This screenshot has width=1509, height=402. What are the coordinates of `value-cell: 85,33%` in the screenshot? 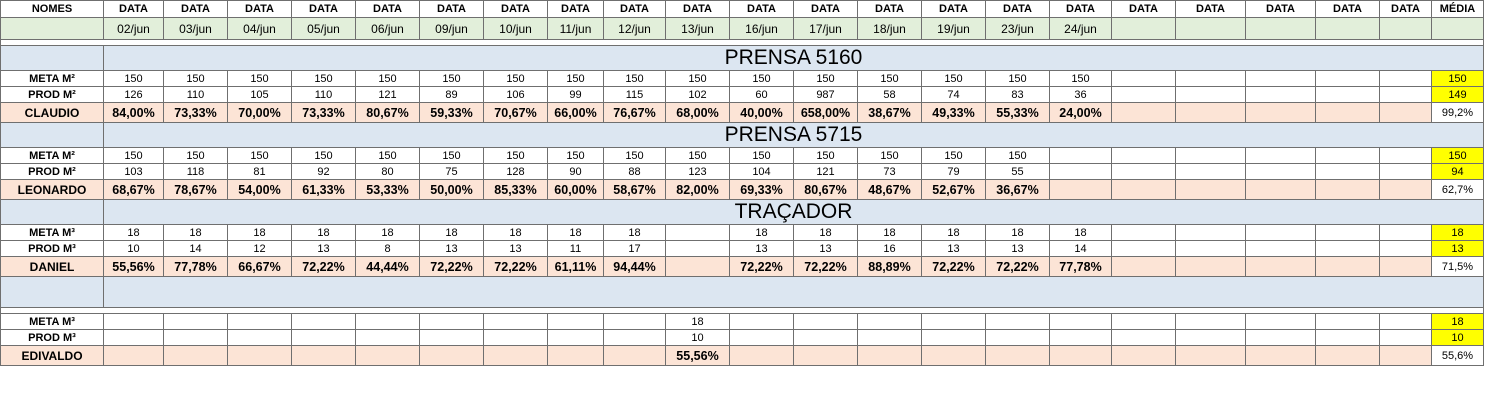 It's located at (515, 189).